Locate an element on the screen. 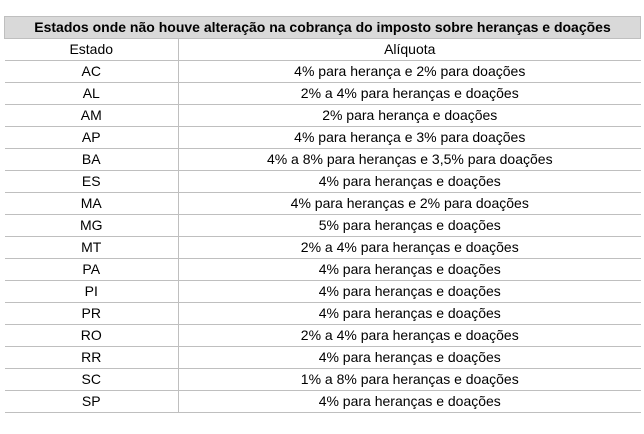  table-row: PA 4% para heranças e doações is located at coordinates (322, 269).